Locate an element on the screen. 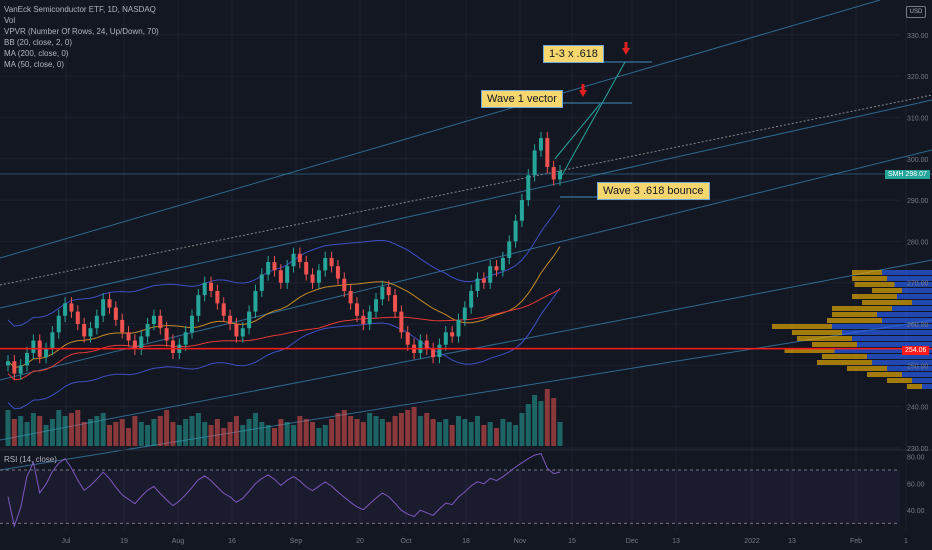 The height and width of the screenshot is (550, 932). time-axis-tick: 15 is located at coordinates (572, 541).